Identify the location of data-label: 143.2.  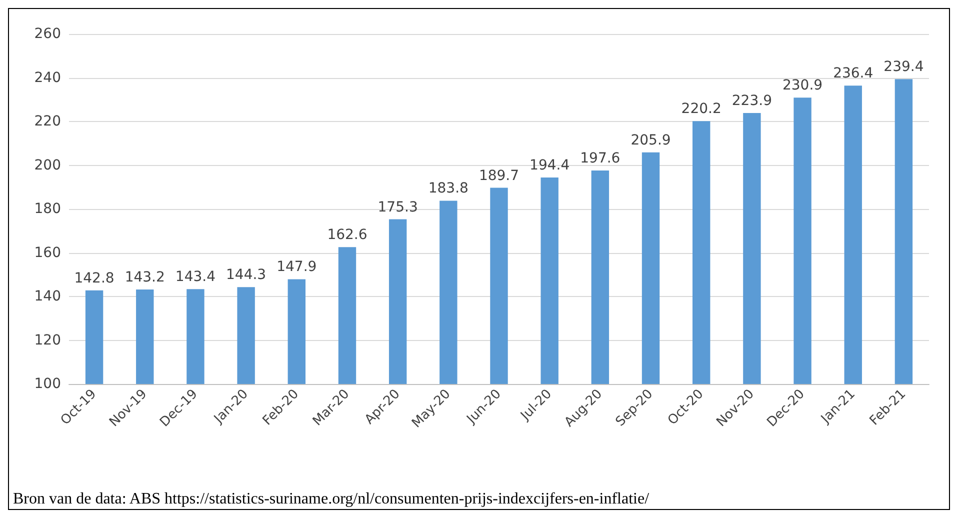
(144, 278).